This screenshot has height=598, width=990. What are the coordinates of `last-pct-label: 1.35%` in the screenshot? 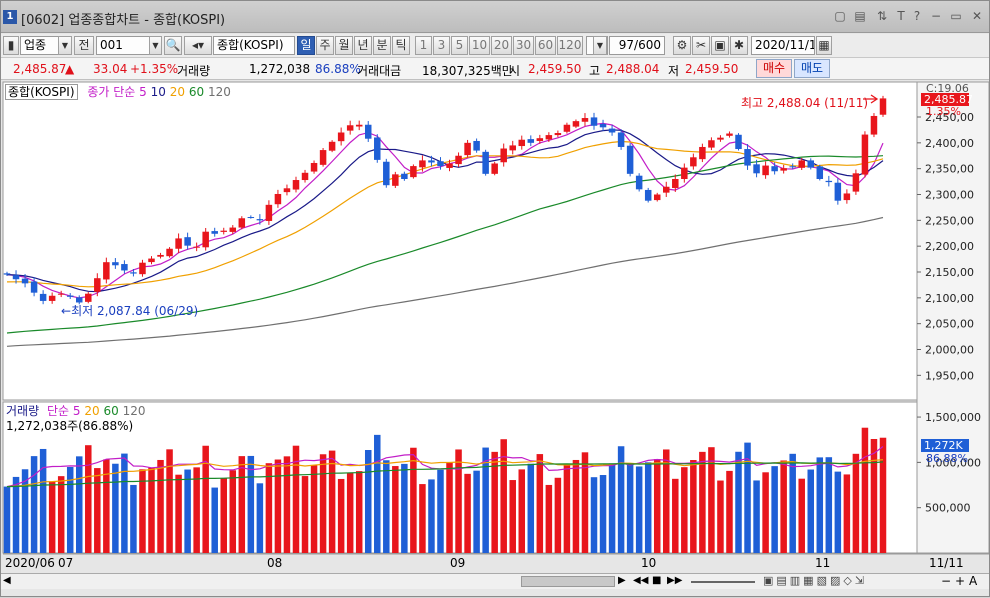 It's located at (943, 111).